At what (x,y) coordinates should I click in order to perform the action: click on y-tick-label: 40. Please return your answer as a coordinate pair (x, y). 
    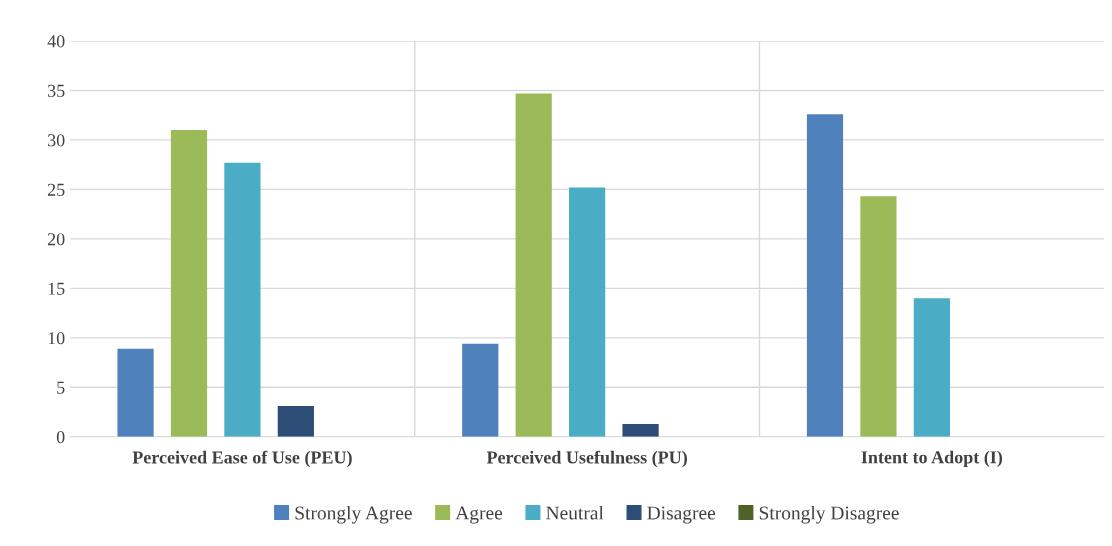
    Looking at the image, I should click on (56, 41).